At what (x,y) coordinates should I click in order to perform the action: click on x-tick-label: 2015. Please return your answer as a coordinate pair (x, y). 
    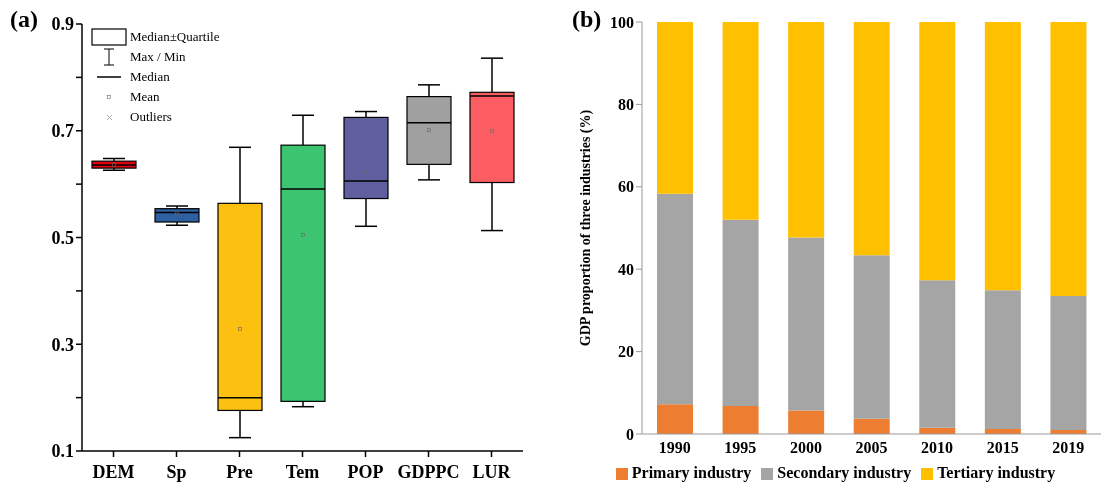
    Looking at the image, I should click on (1002, 448).